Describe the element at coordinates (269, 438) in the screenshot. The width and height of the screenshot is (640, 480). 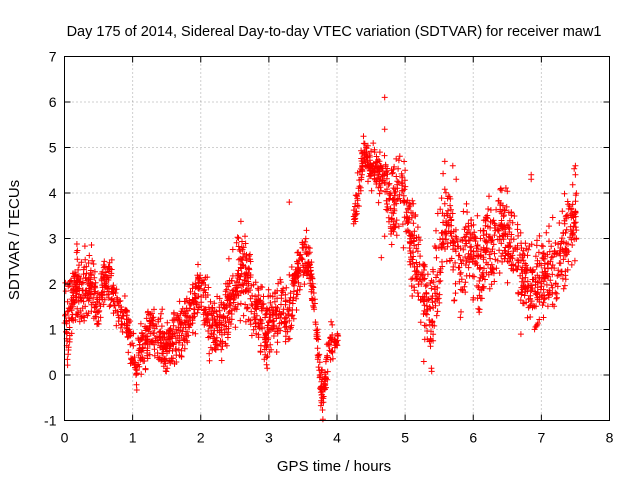
I see `x-tick-label: 3` at that location.